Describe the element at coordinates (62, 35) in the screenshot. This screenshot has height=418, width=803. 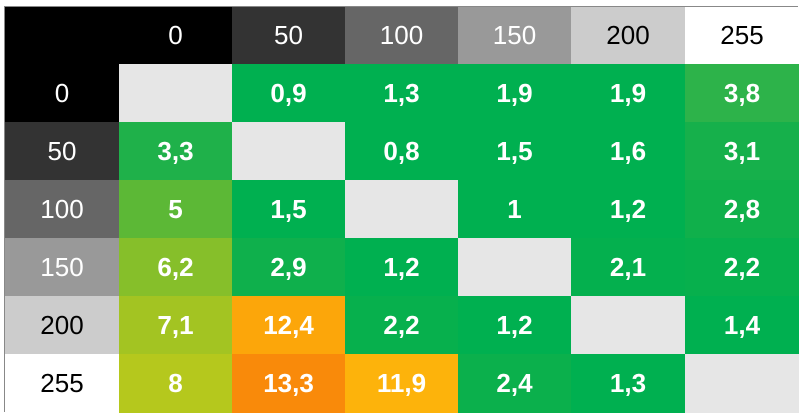
I see `corner-cell` at that location.